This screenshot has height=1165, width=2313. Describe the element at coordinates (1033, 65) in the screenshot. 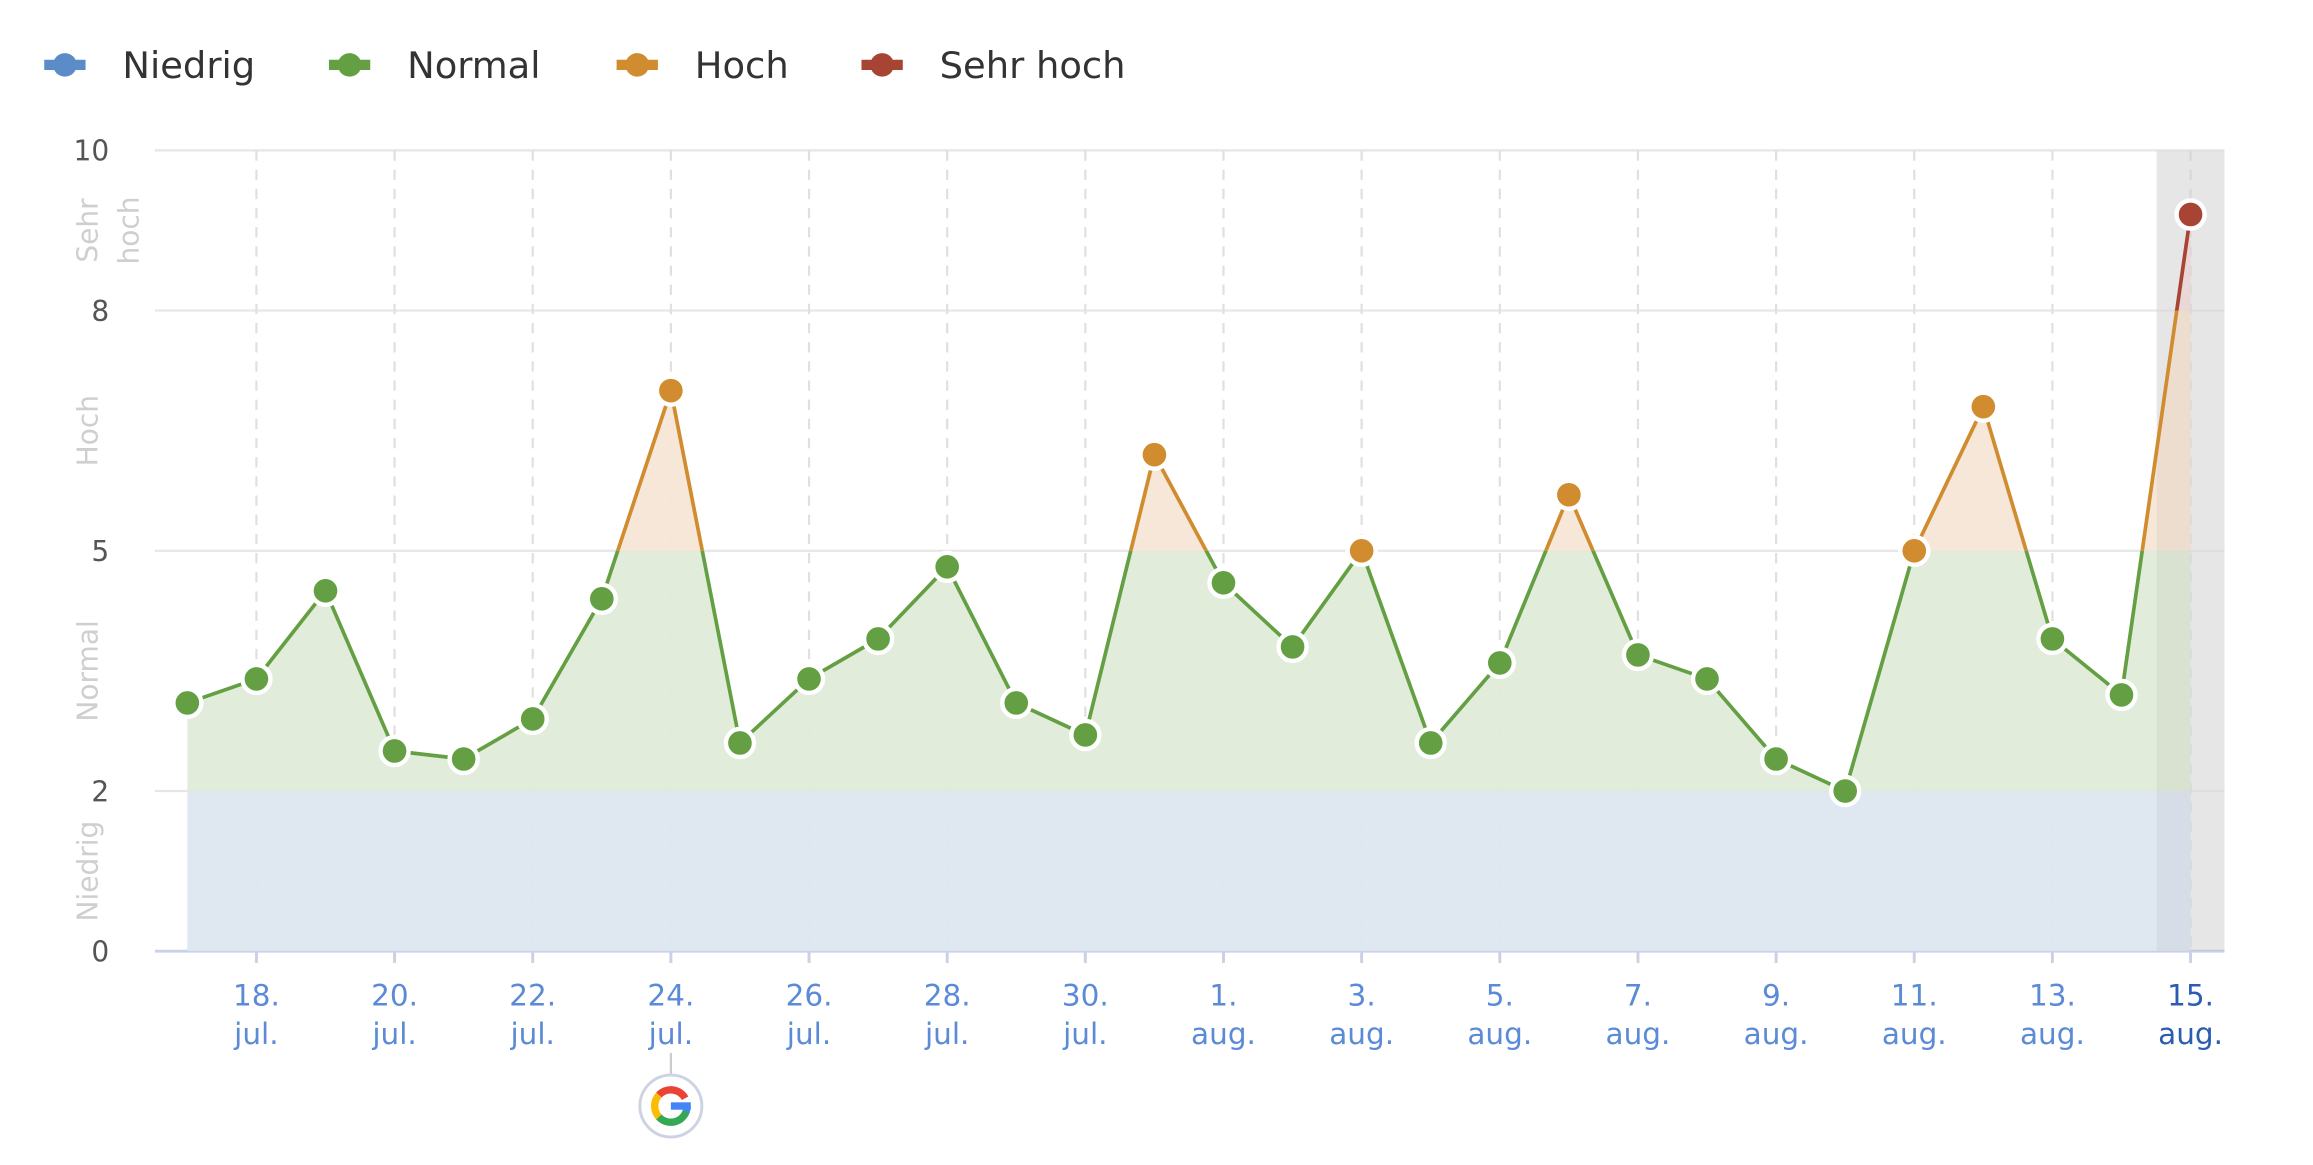

I see `legend-label: Sehr hoch` at that location.